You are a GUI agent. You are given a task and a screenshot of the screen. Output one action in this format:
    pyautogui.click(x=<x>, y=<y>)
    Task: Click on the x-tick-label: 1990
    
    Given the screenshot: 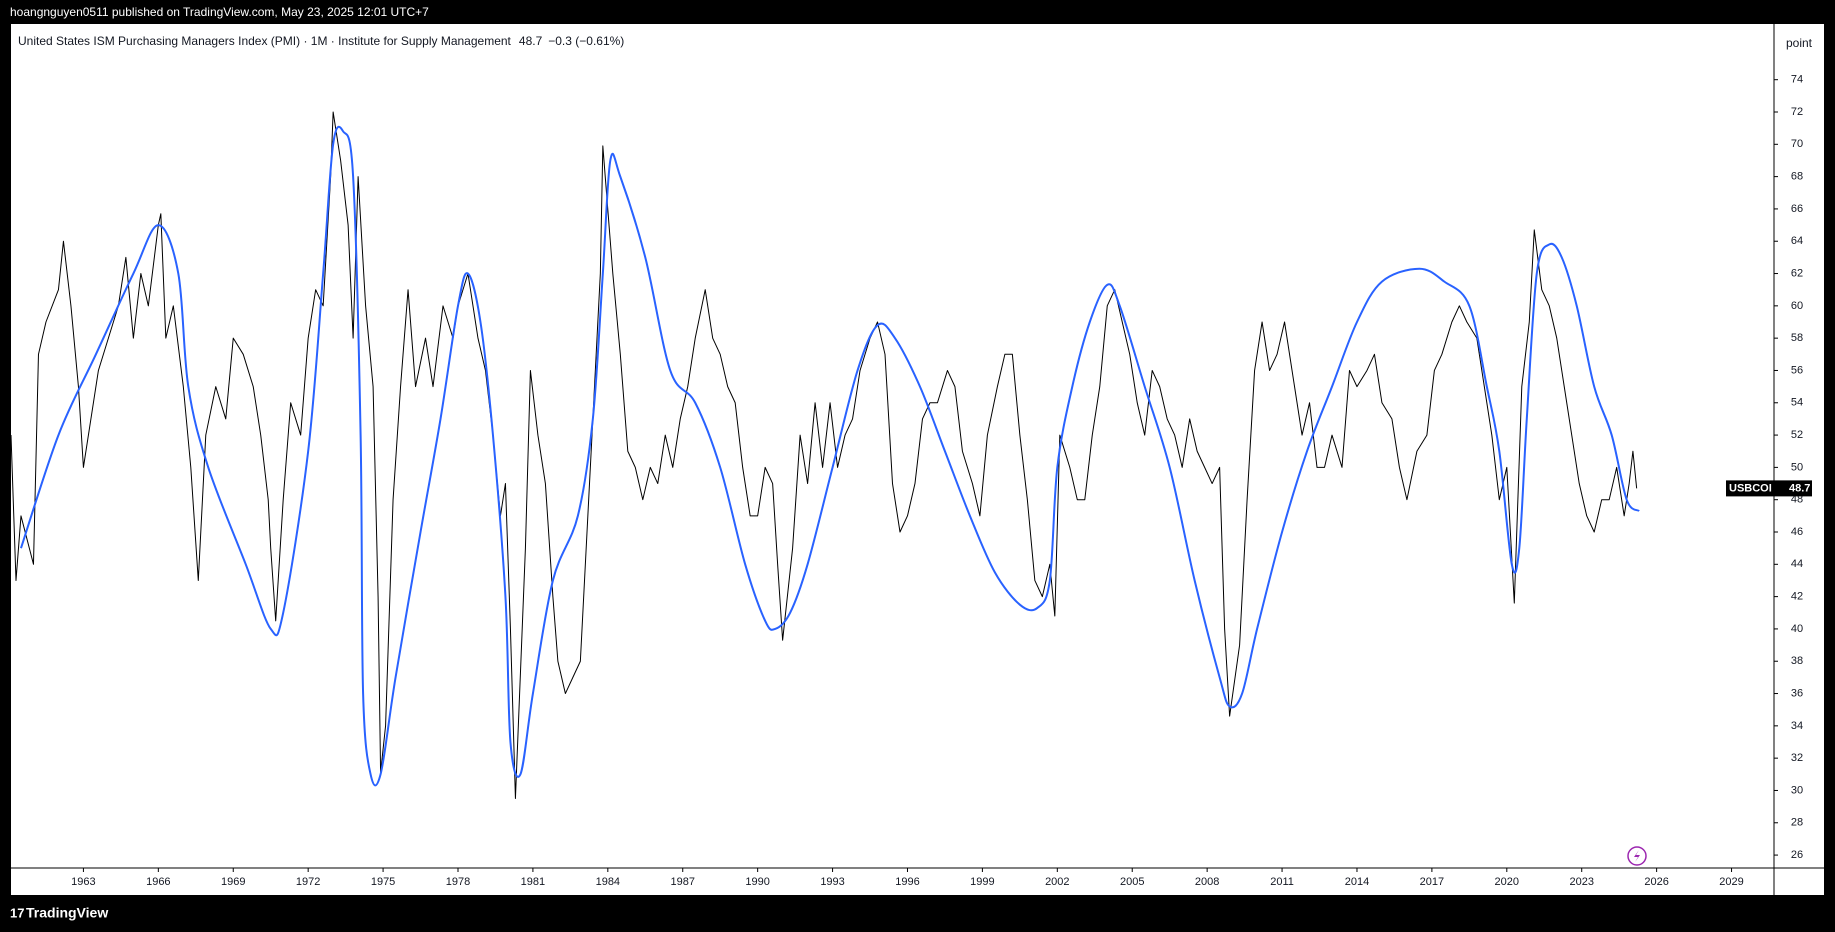 What is the action you would take?
    pyautogui.click(x=757, y=882)
    